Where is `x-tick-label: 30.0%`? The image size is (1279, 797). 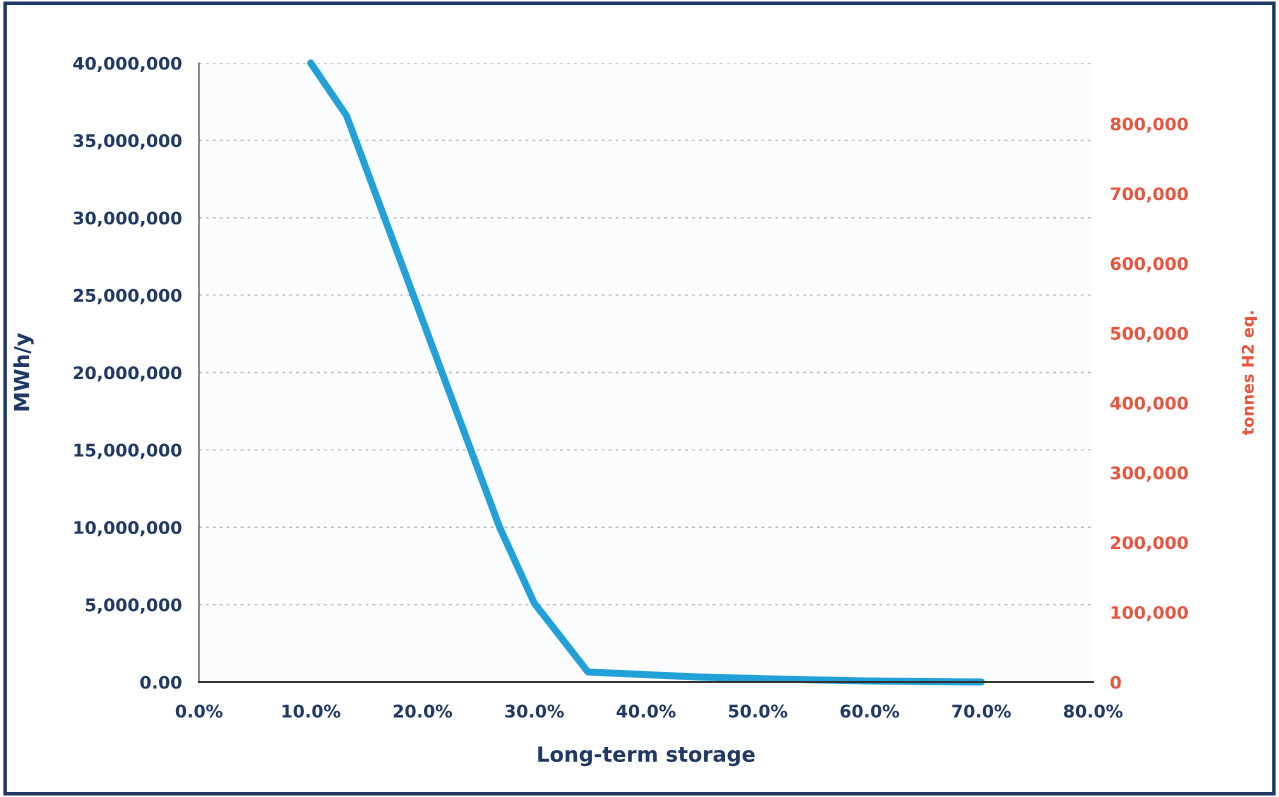 x-tick-label: 30.0% is located at coordinates (534, 711).